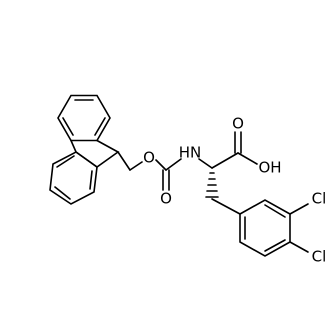 The image size is (330, 330). I want to click on atom-label: HN, so click(190, 153).